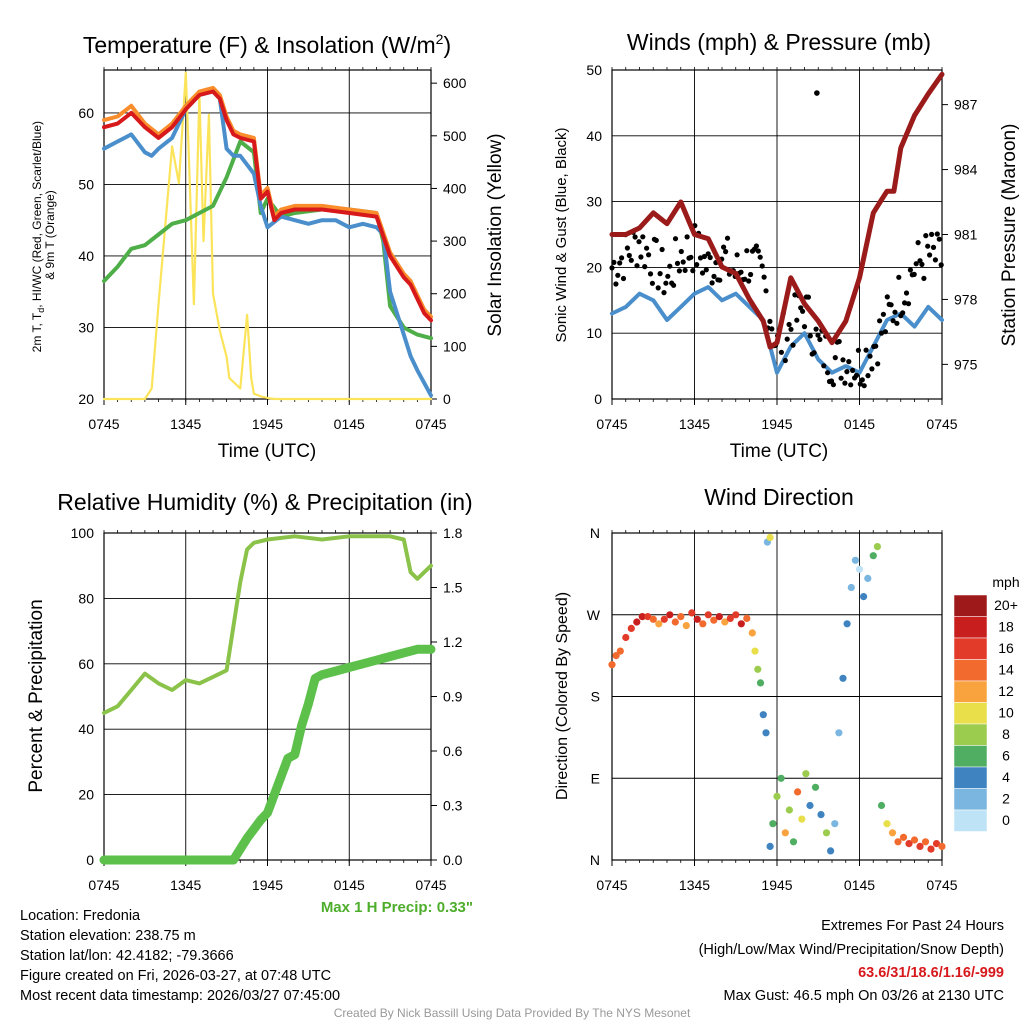 The width and height of the screenshot is (1024, 1024). I want to click on winds-series-wind, so click(777, 330).